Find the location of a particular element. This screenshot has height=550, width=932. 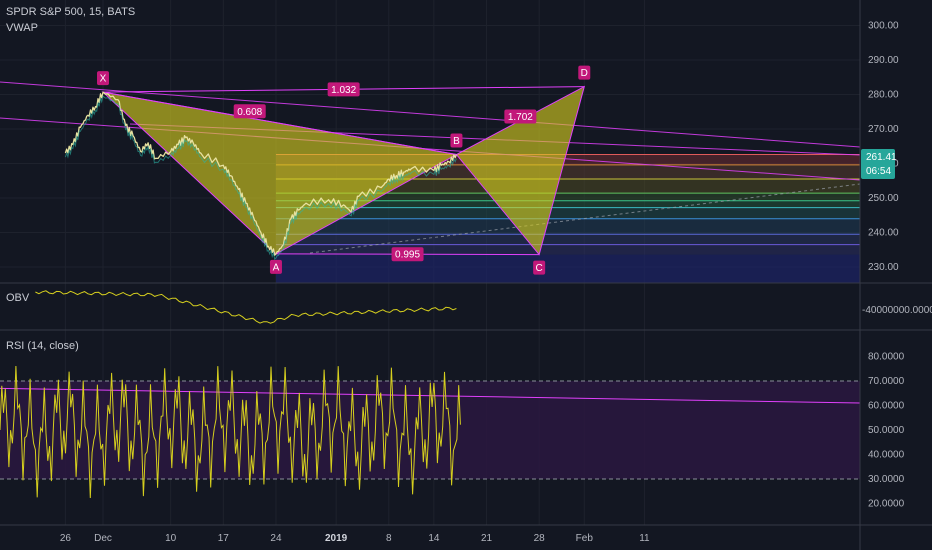

rsi-tick-label: 60.0000 is located at coordinates (886, 406).